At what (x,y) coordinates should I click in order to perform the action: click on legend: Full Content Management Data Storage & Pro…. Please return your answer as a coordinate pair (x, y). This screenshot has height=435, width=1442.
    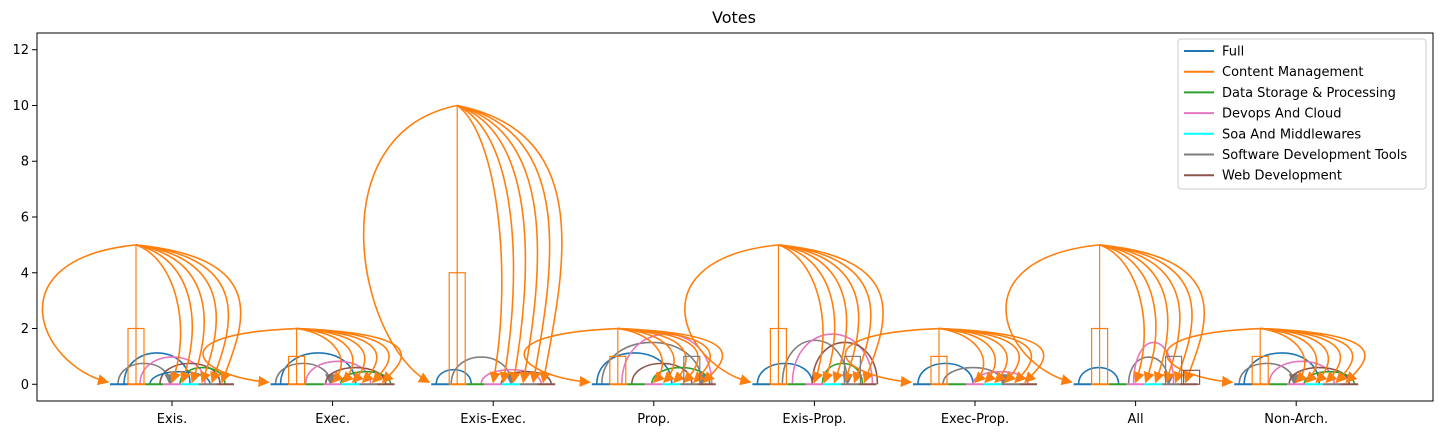
    Looking at the image, I should click on (1302, 114).